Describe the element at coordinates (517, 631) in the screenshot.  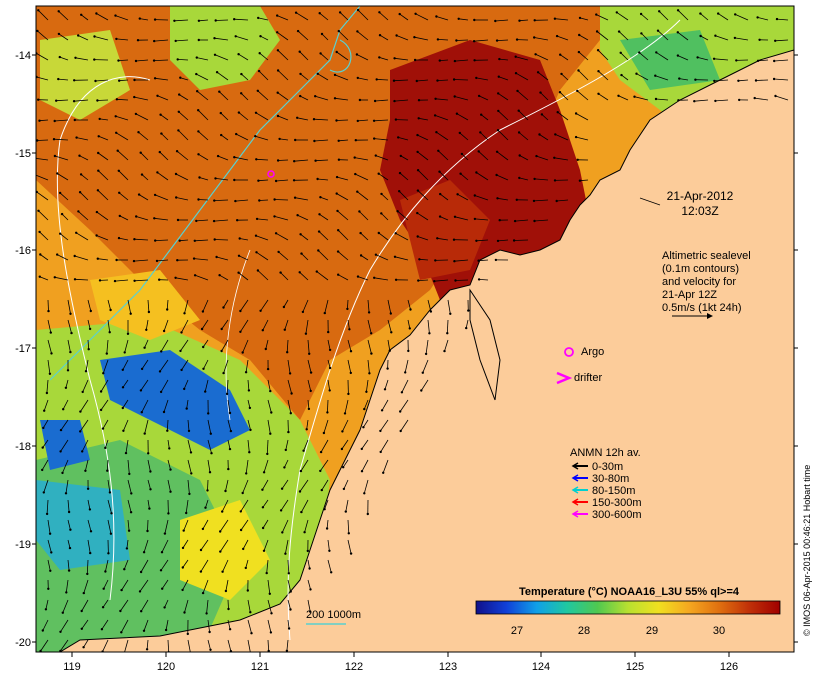
I see `colorbar-tick: 27` at that location.